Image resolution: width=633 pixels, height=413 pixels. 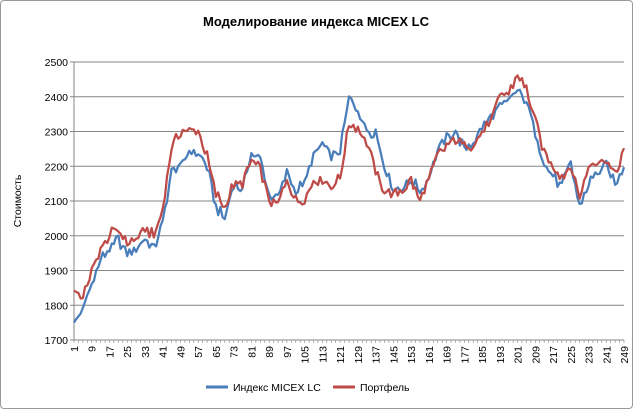 I want to click on x-tick-label-129: 129, so click(x=359, y=355).